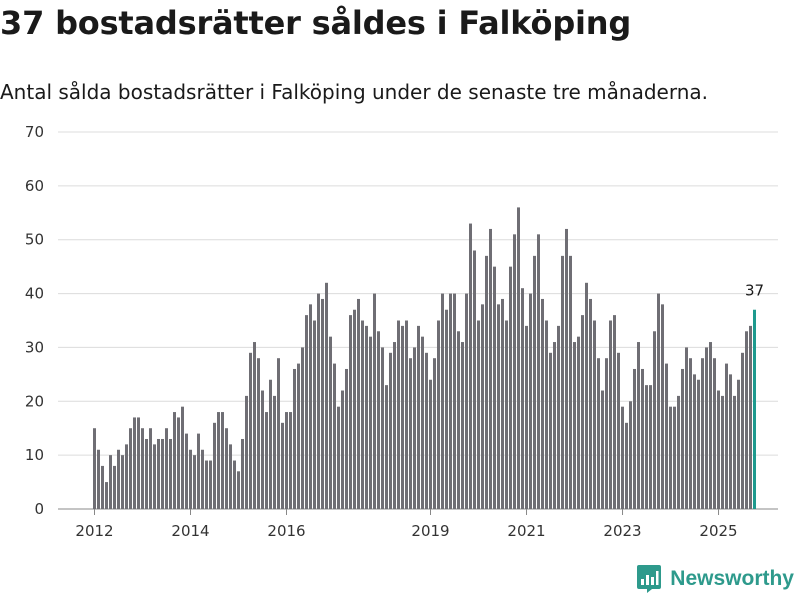 Image resolution: width=800 pixels, height=600 pixels. I want to click on y-tick-label: 30, so click(34, 347).